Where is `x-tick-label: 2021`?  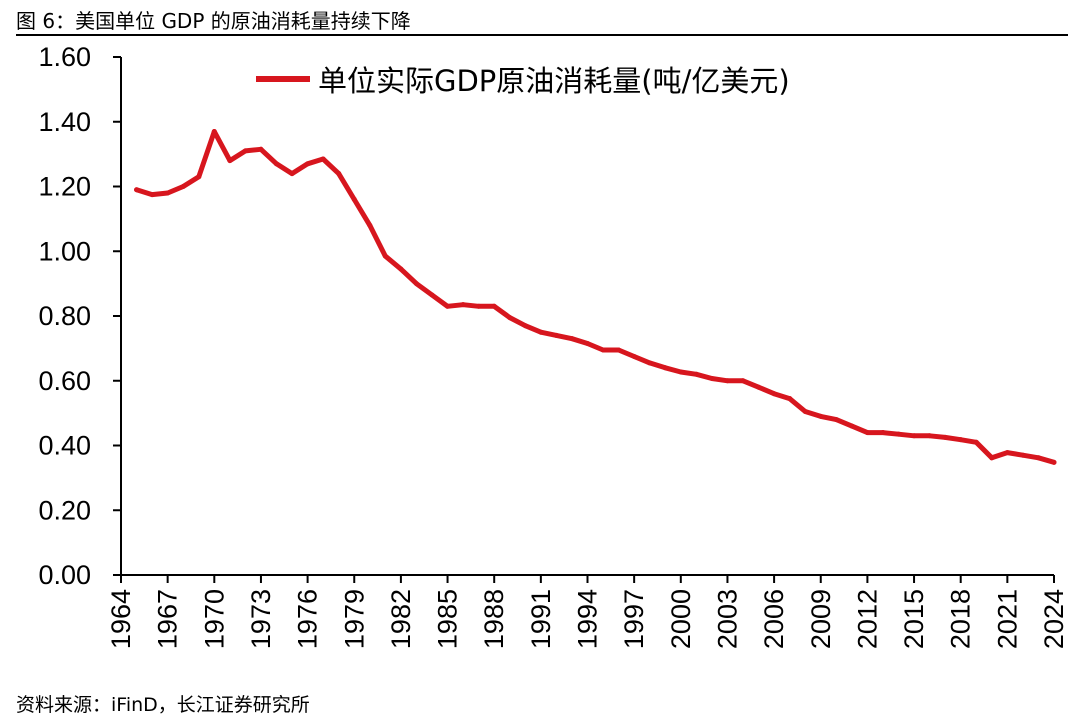 x-tick-label: 2021 is located at coordinates (1007, 619).